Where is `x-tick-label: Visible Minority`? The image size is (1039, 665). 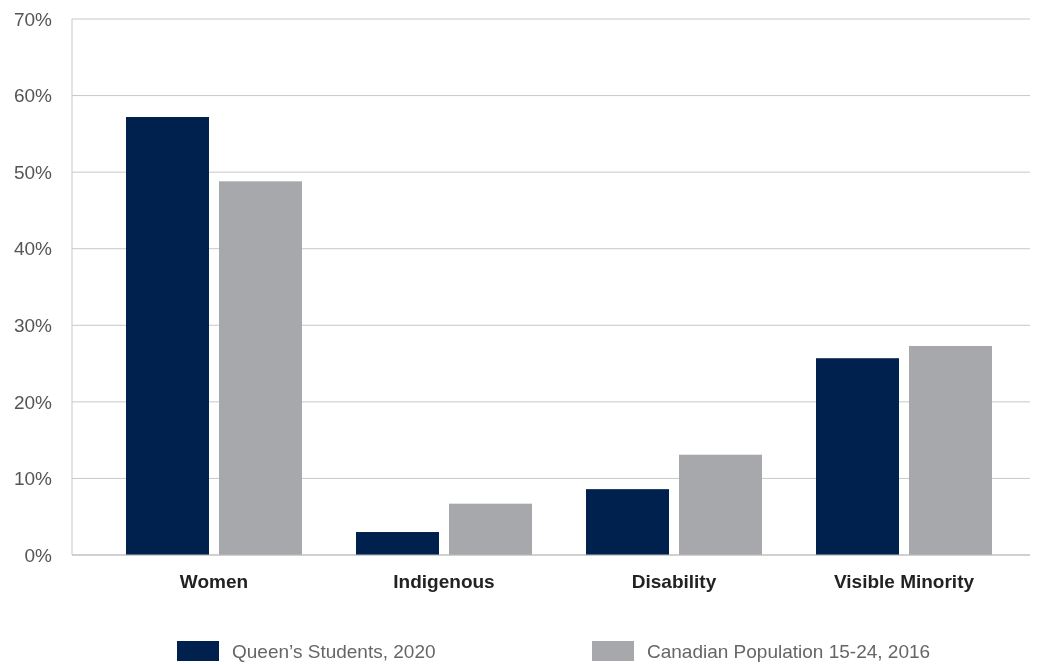
x-tick-label: Visible Minority is located at coordinates (904, 581).